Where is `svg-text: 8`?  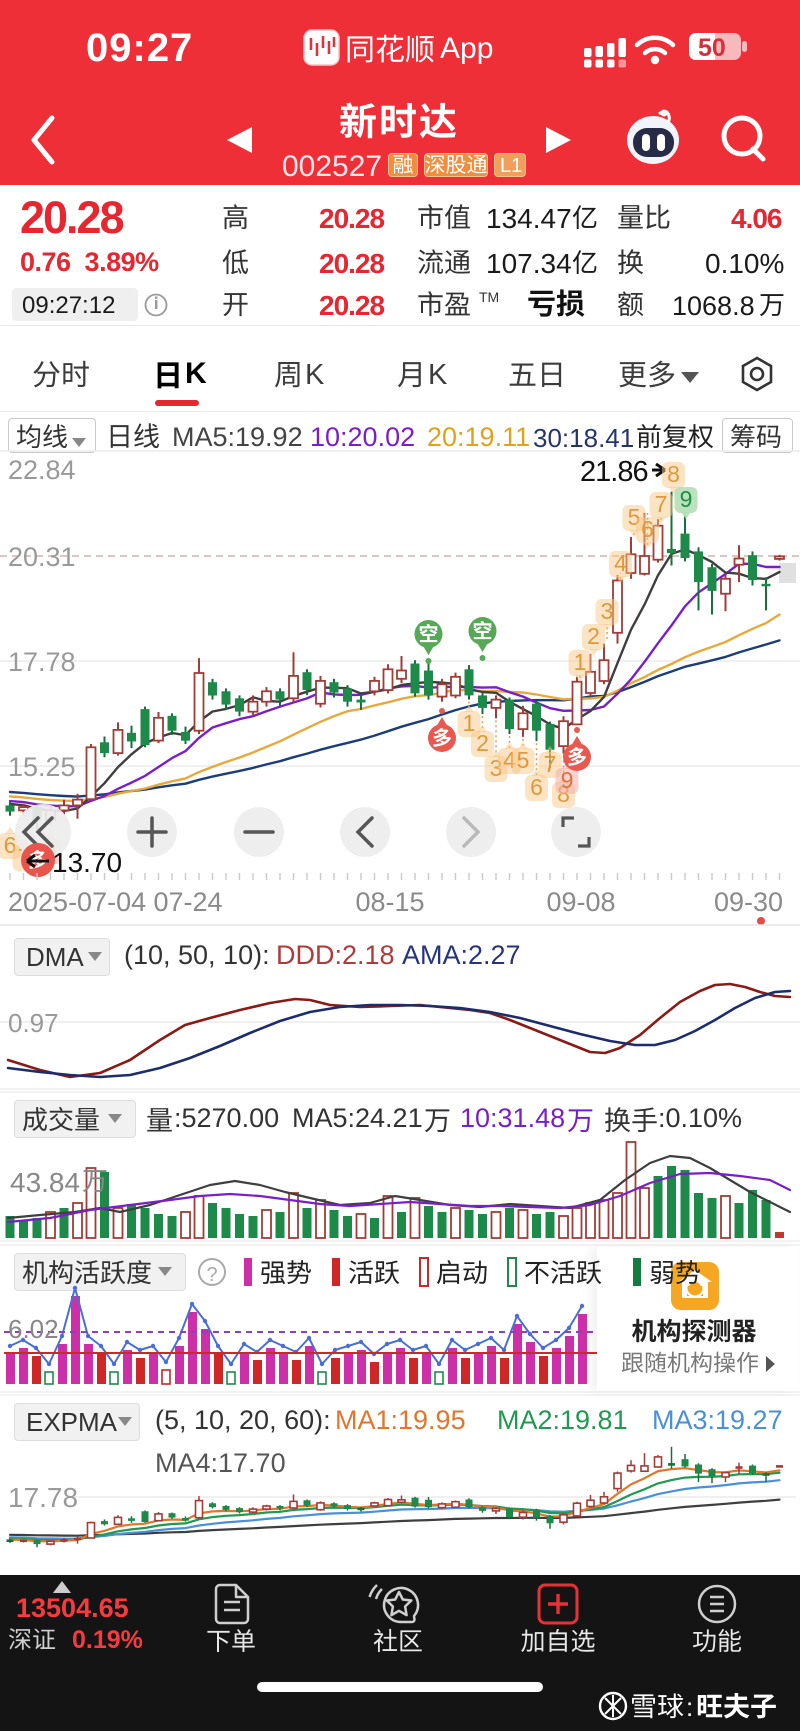
svg-text: 8 is located at coordinates (673, 474).